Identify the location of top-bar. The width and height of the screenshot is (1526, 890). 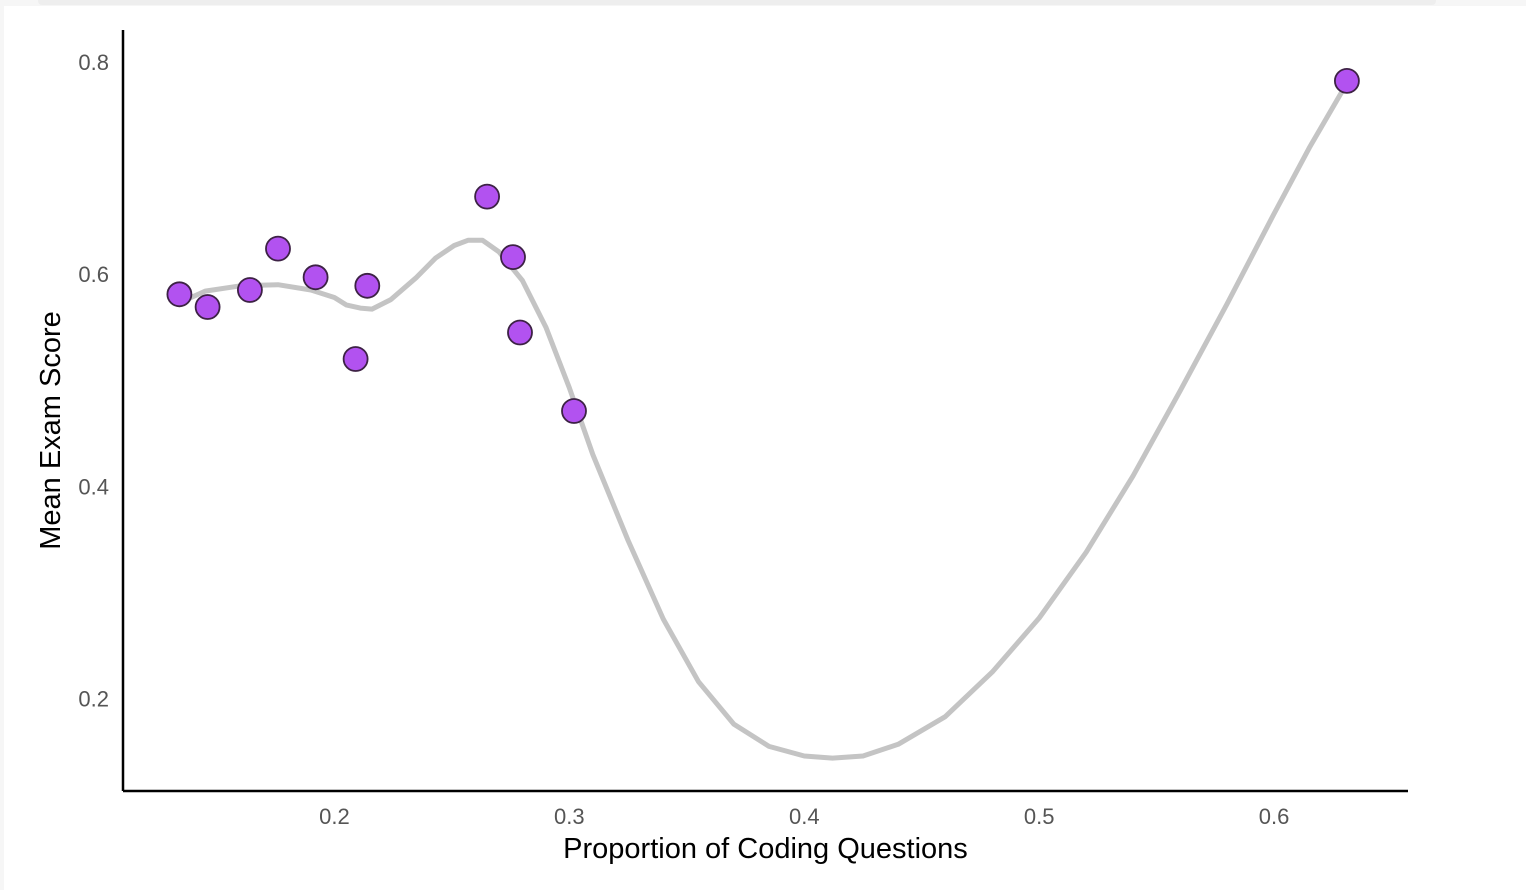
(737, 2).